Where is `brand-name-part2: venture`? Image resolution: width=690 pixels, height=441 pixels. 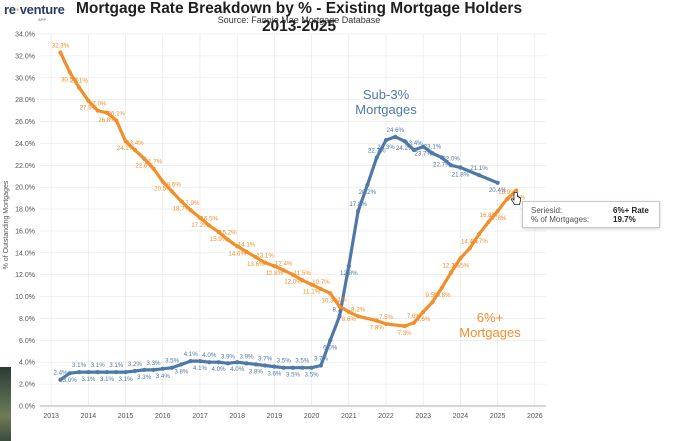
brand-name-part2: venture is located at coordinates (42, 9).